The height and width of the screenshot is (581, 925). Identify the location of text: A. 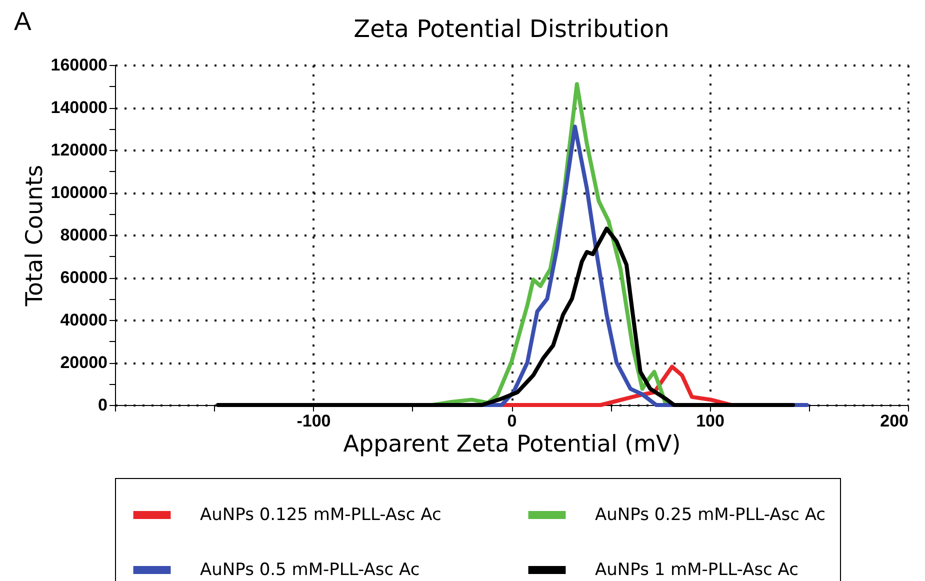
(23, 21).